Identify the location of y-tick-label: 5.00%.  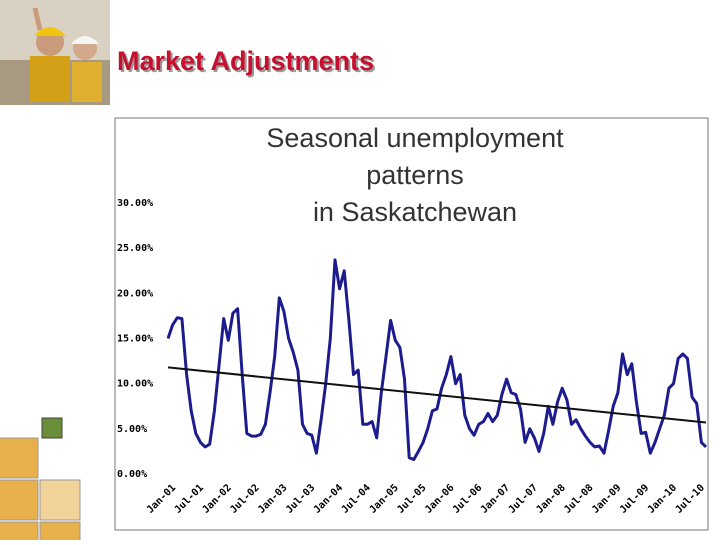
(132, 429).